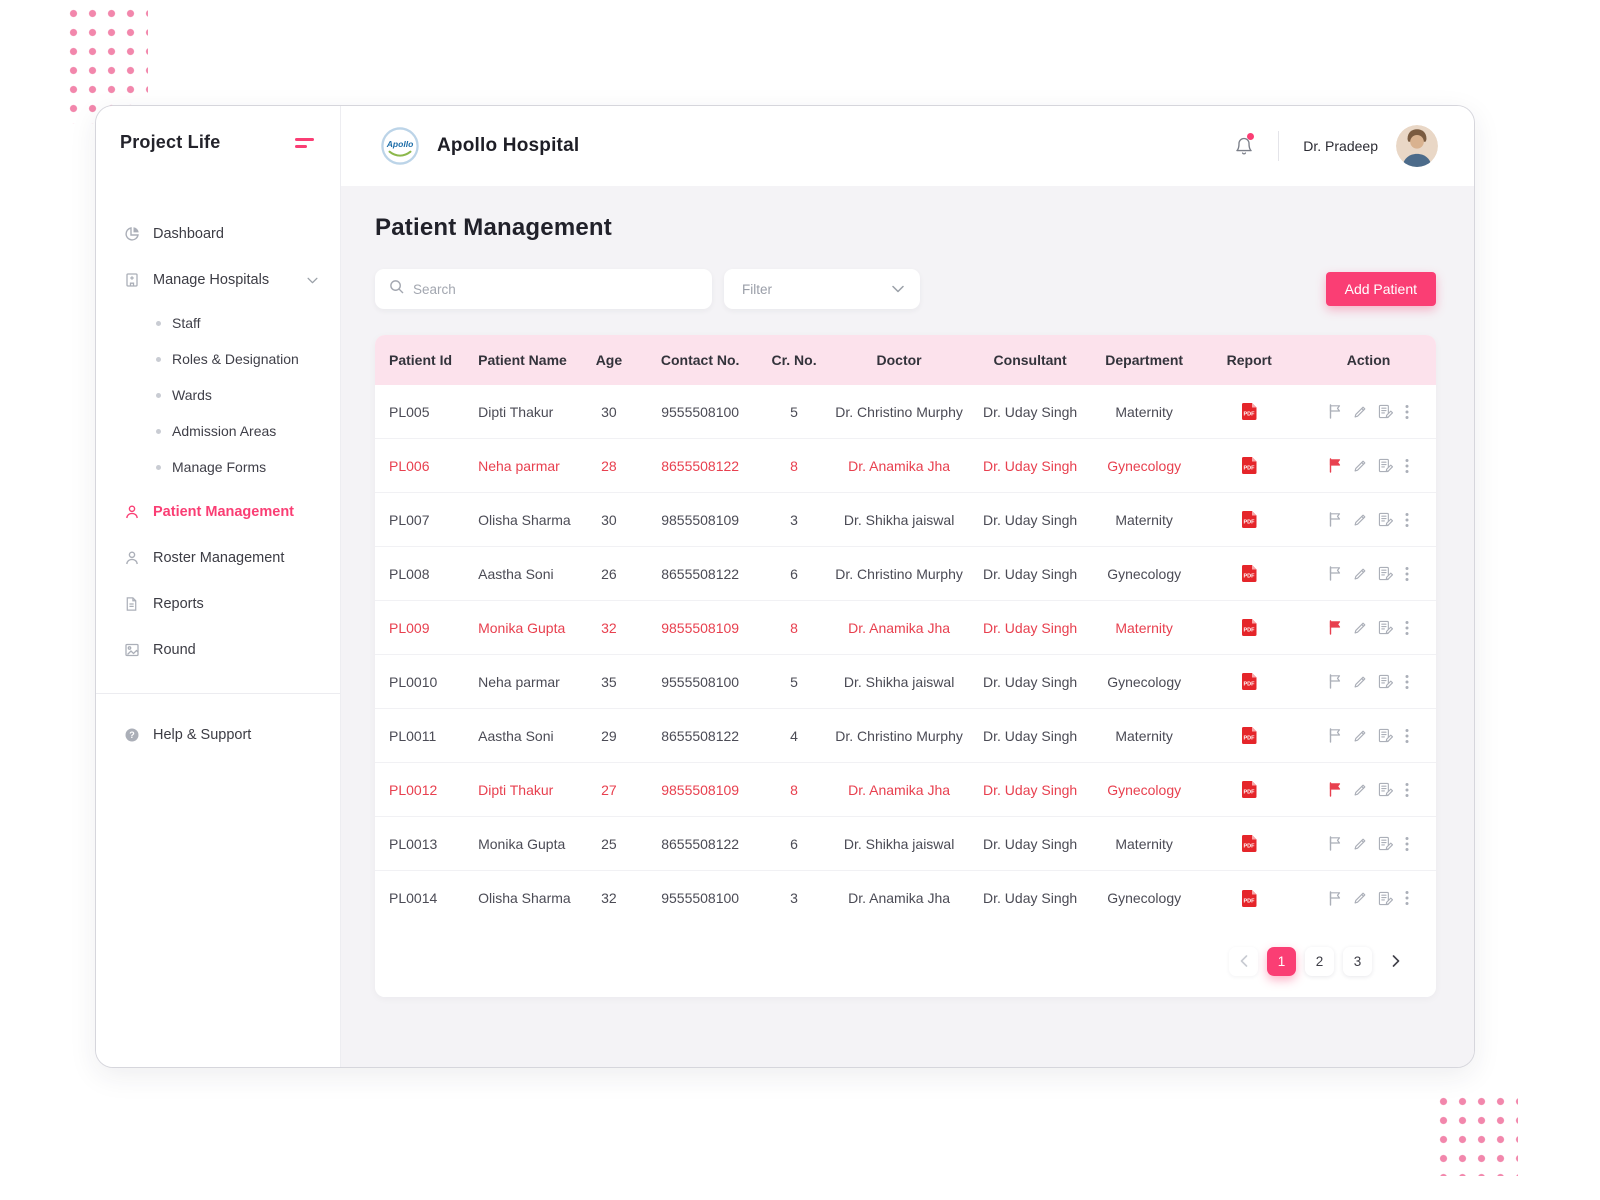  I want to click on page-button-1: 1, so click(1281, 961).